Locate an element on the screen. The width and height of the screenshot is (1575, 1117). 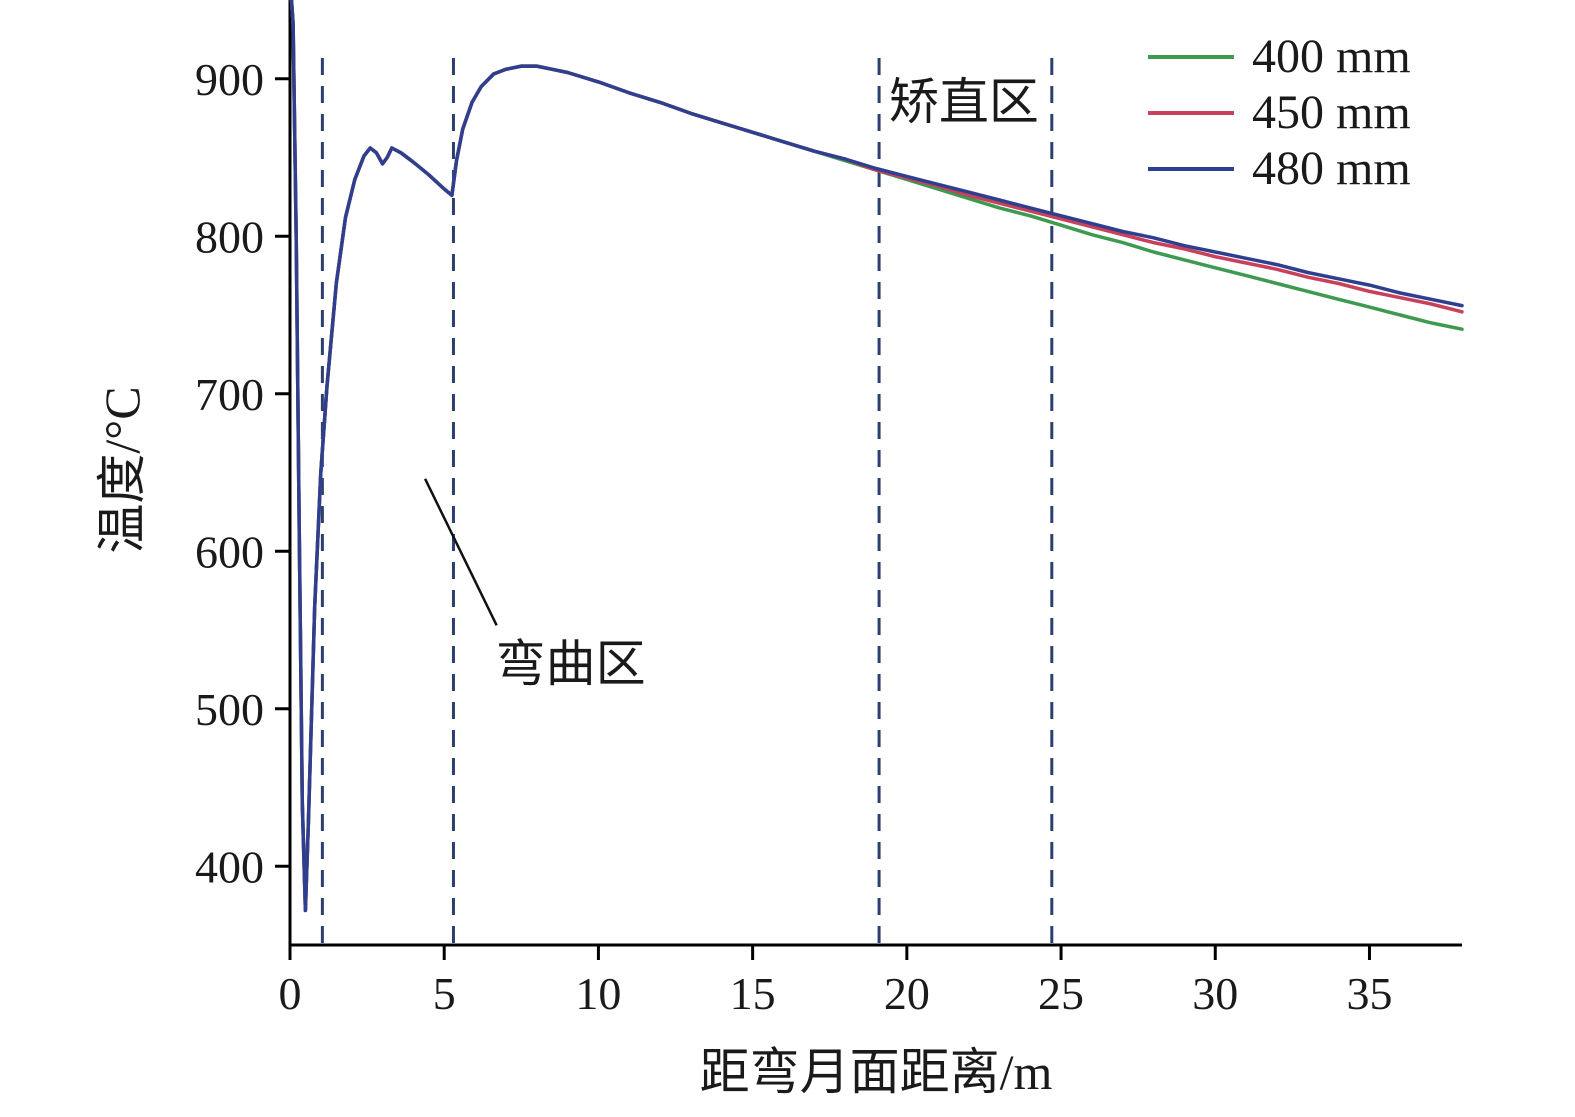
y-tick-label: 600 is located at coordinates (229, 551).